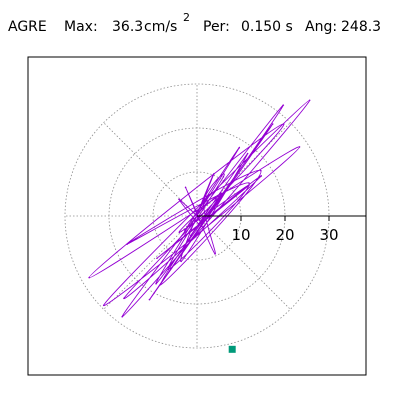  I want to click on max-label: Max:, so click(81, 27).